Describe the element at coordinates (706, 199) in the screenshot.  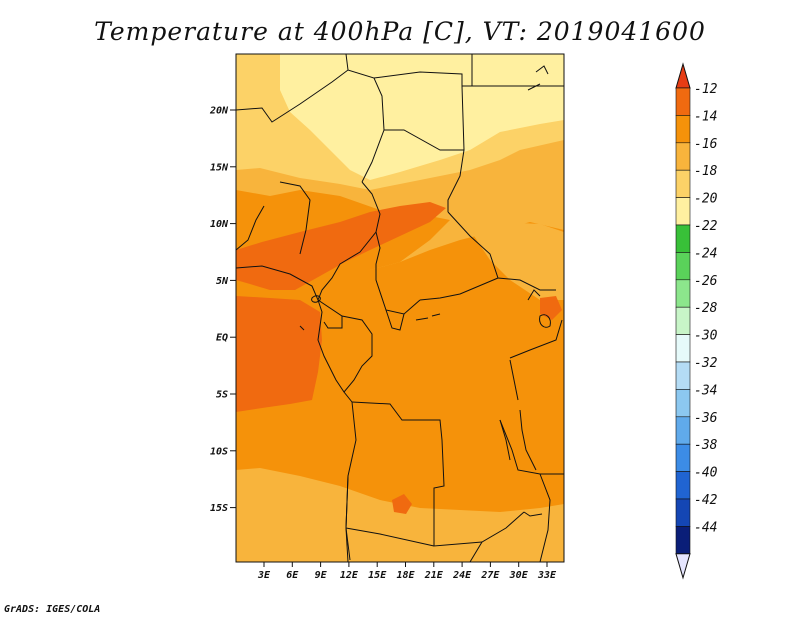
I see `colorbar-label: -20` at that location.